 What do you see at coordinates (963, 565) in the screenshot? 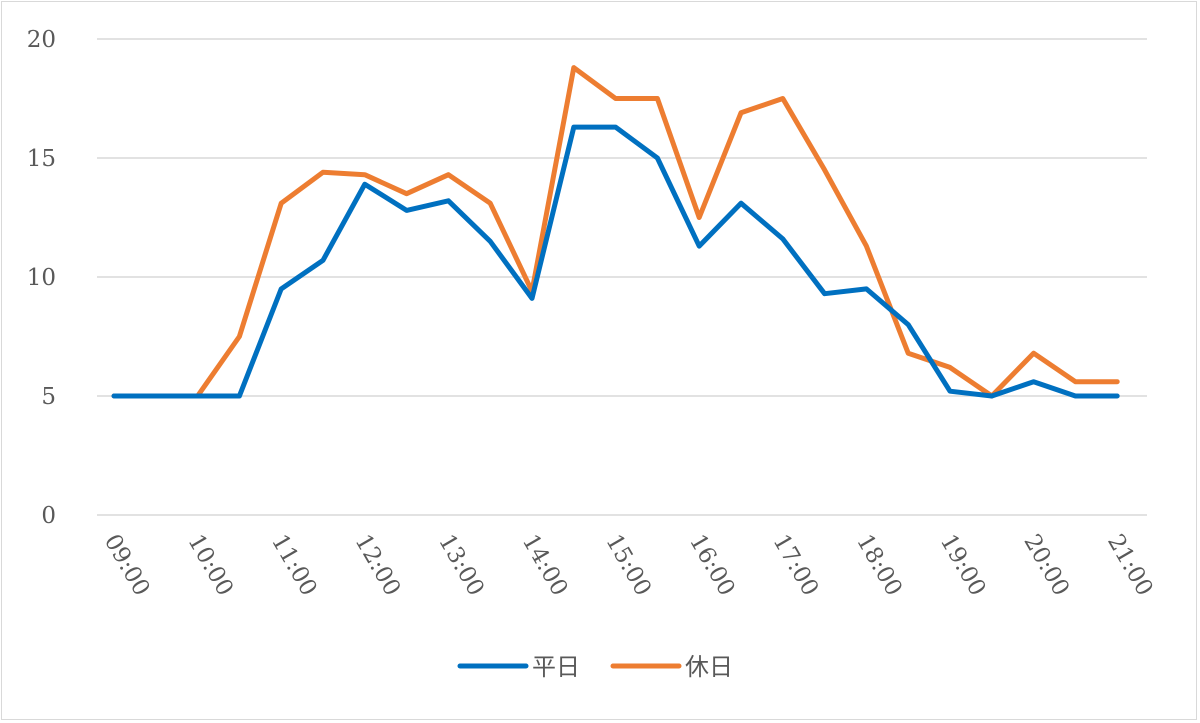
I see `x-tick-label: 19:00` at bounding box center [963, 565].